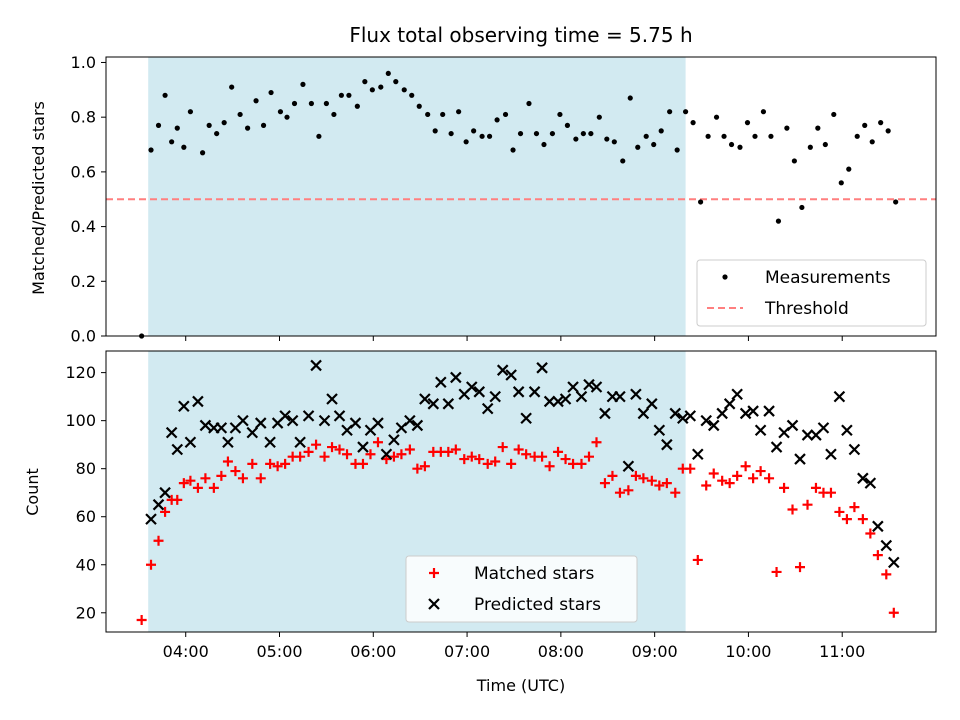 Image resolution: width=960 pixels, height=720 pixels. Describe the element at coordinates (86, 612) in the screenshot. I see `y-tick-label: 20` at that location.